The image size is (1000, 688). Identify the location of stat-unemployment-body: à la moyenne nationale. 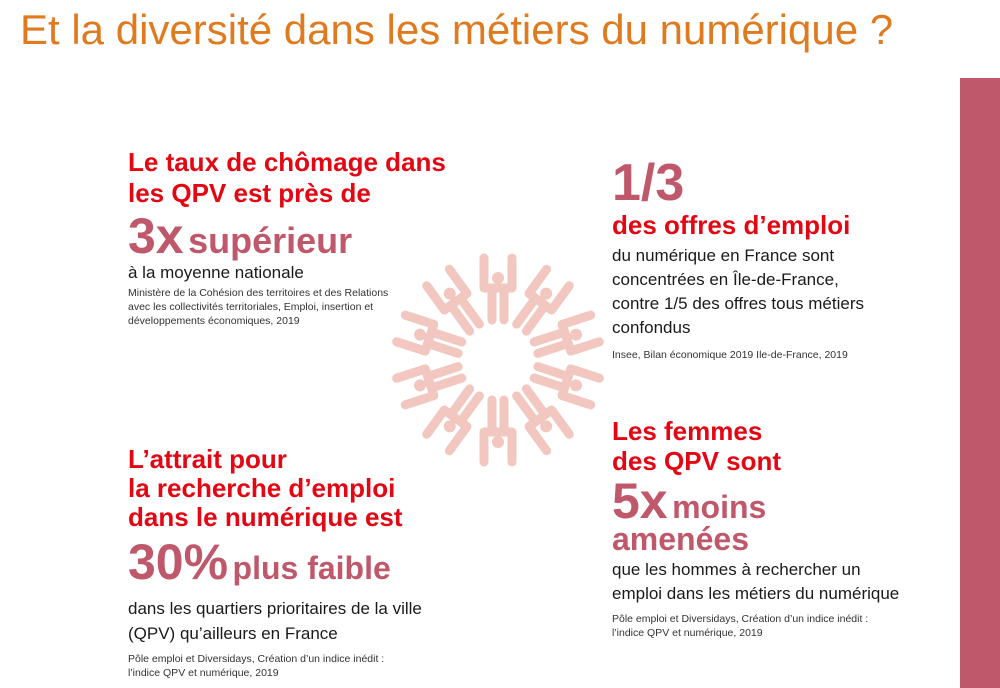
(216, 272).